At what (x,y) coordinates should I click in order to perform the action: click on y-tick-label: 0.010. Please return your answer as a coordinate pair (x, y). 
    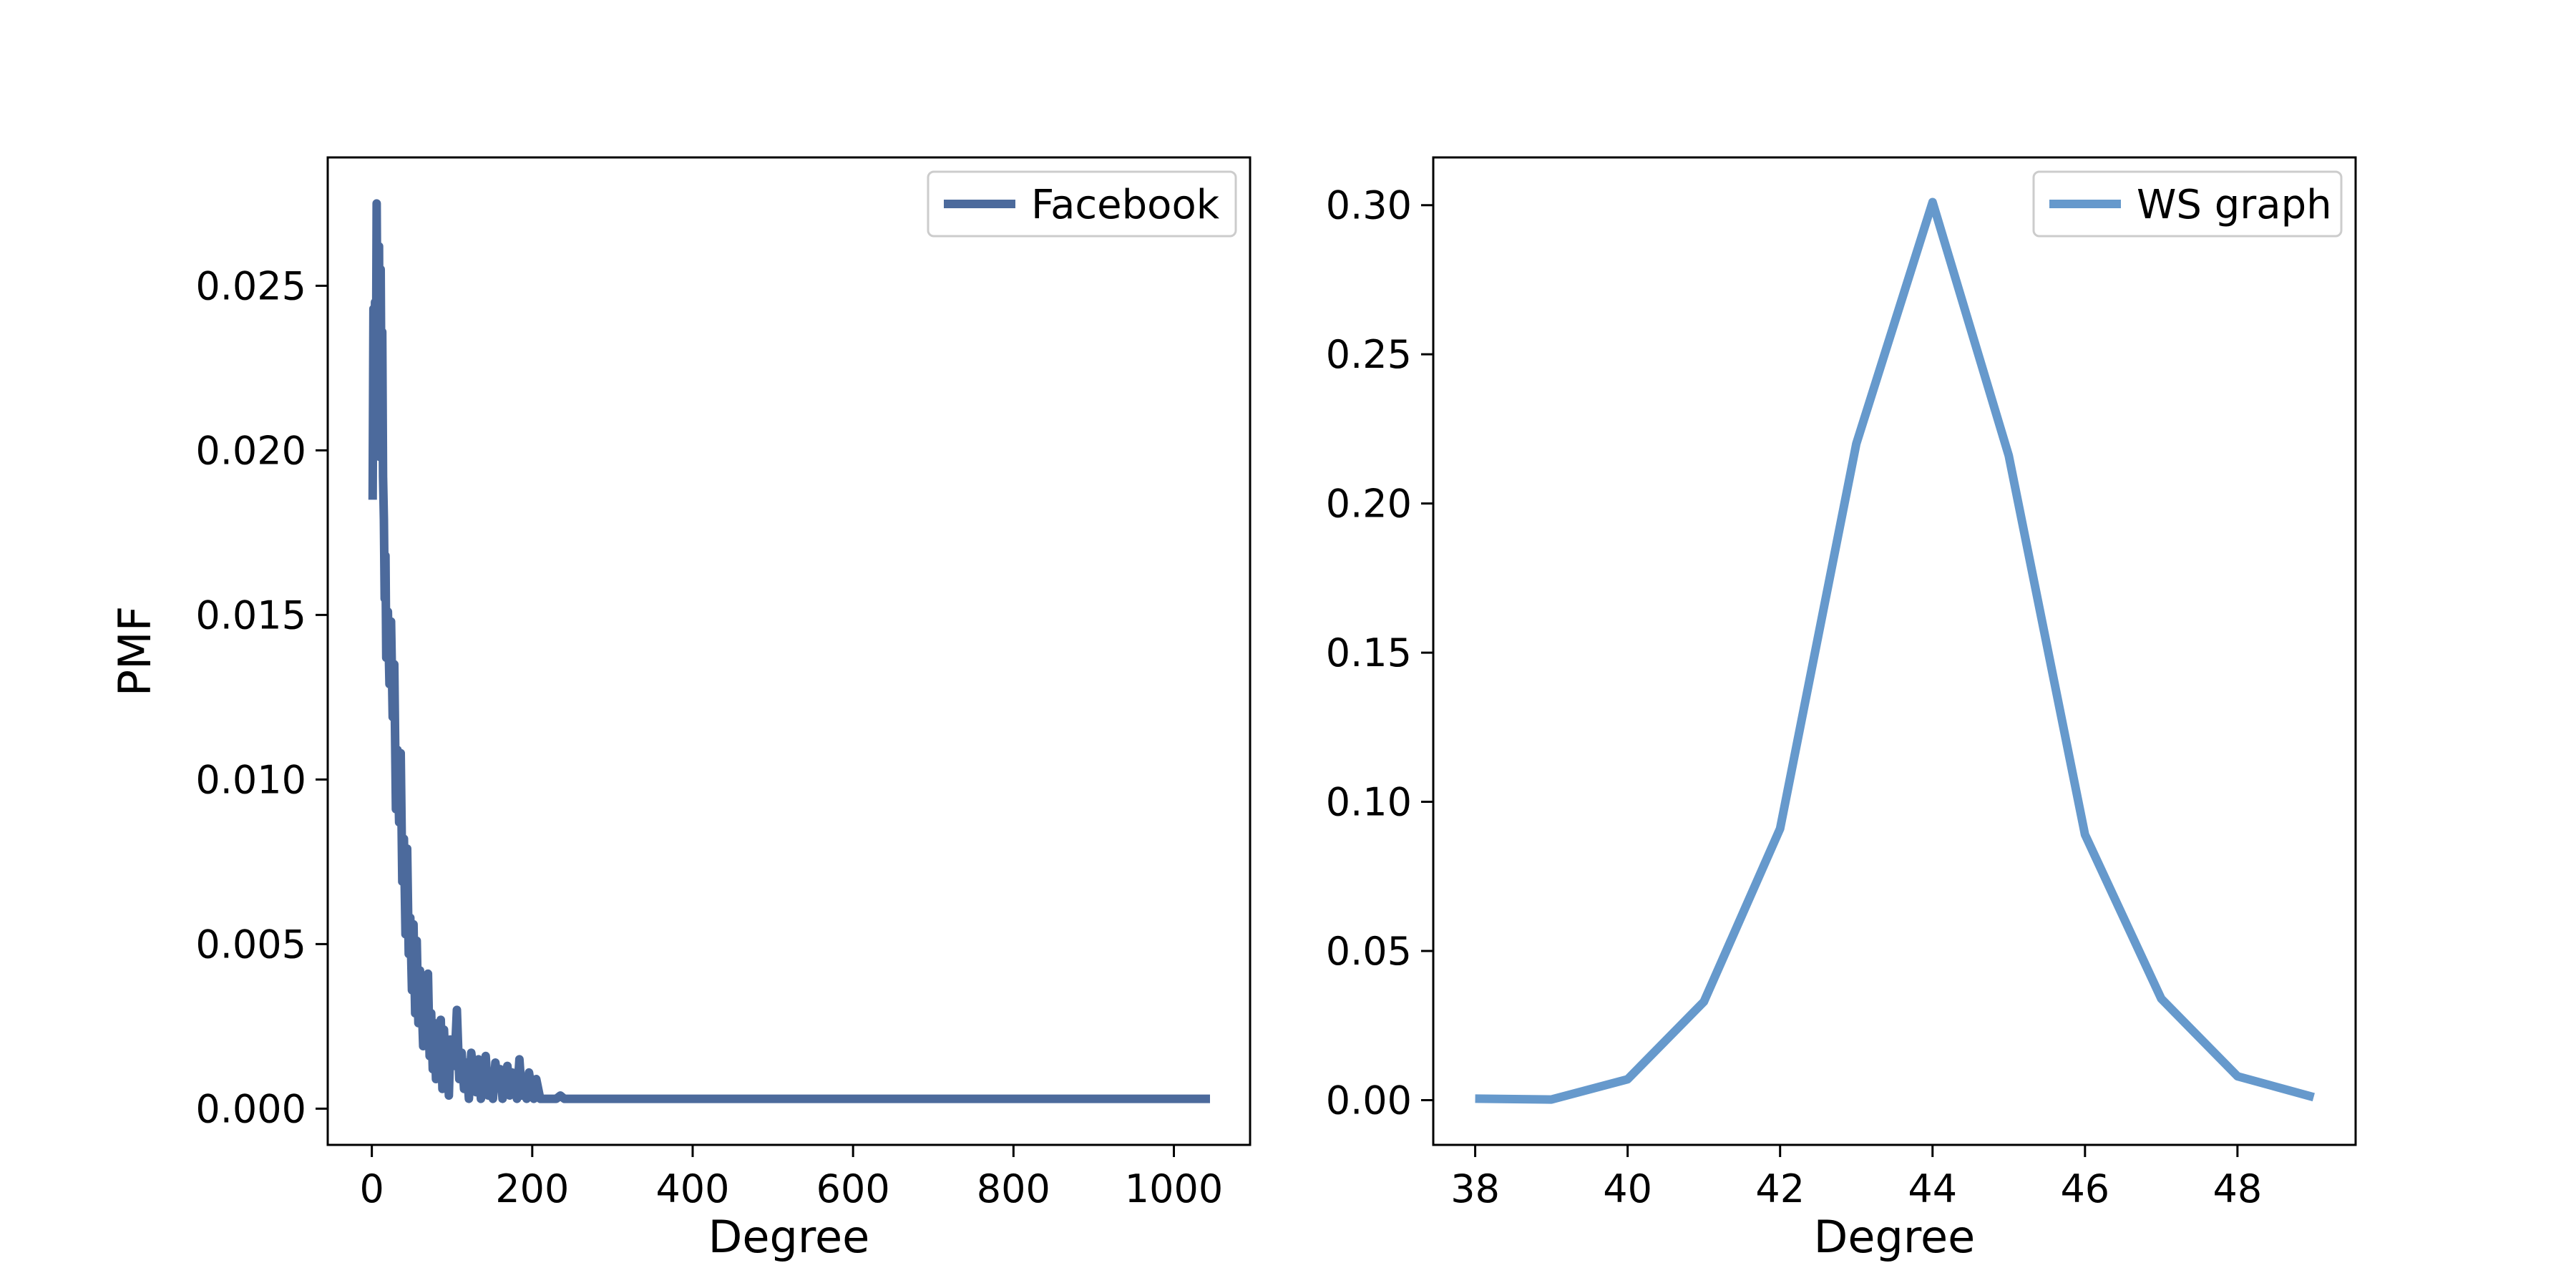
    Looking at the image, I should click on (250, 779).